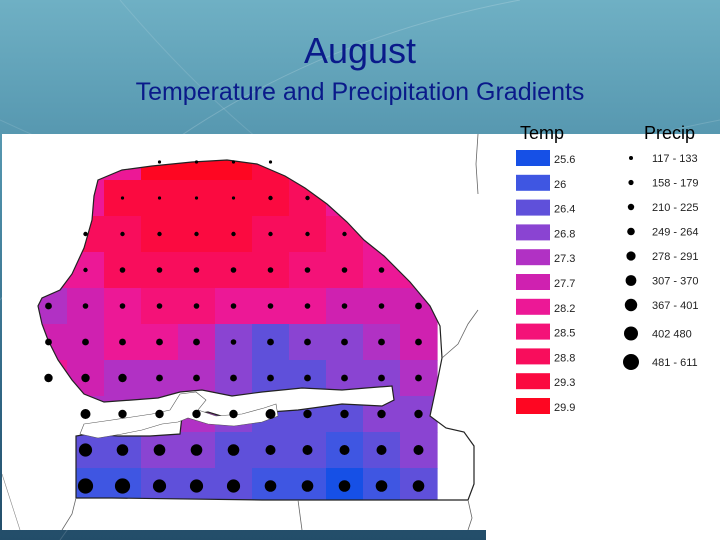 This screenshot has height=540, width=720. What do you see at coordinates (675, 306) in the screenshot?
I see `legend-precip-label: 367 - 401` at bounding box center [675, 306].